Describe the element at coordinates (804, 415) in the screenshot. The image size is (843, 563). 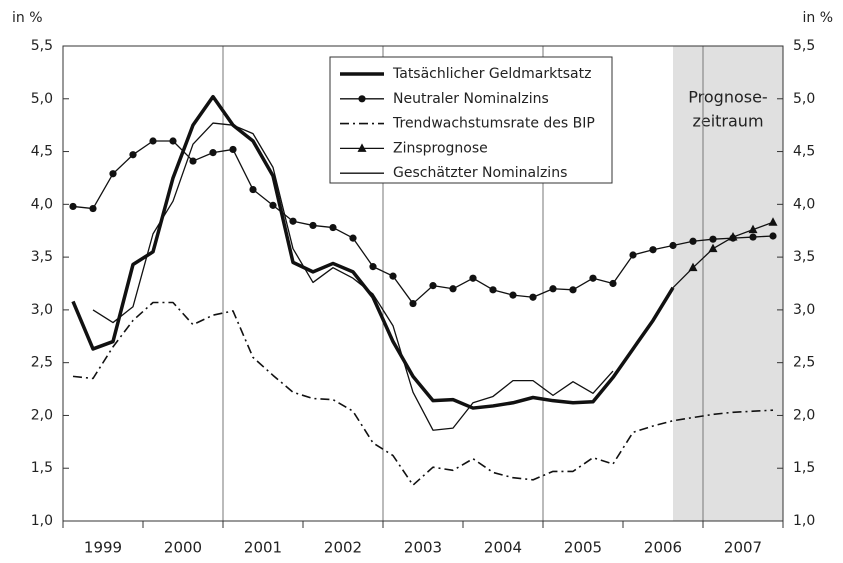
I see `y2-tick-label: 2,0` at that location.